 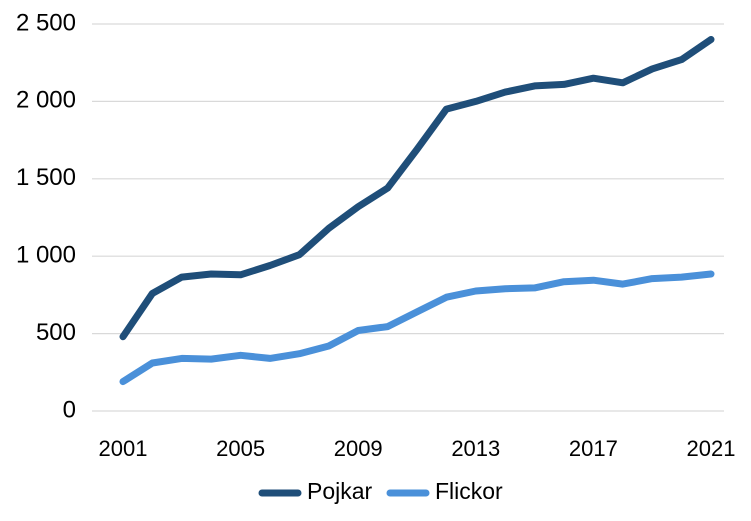 What do you see at coordinates (46, 216) in the screenshot?
I see `y-axis-tick-labels: 0 500 1 000 1 500 2 000 2 500` at bounding box center [46, 216].